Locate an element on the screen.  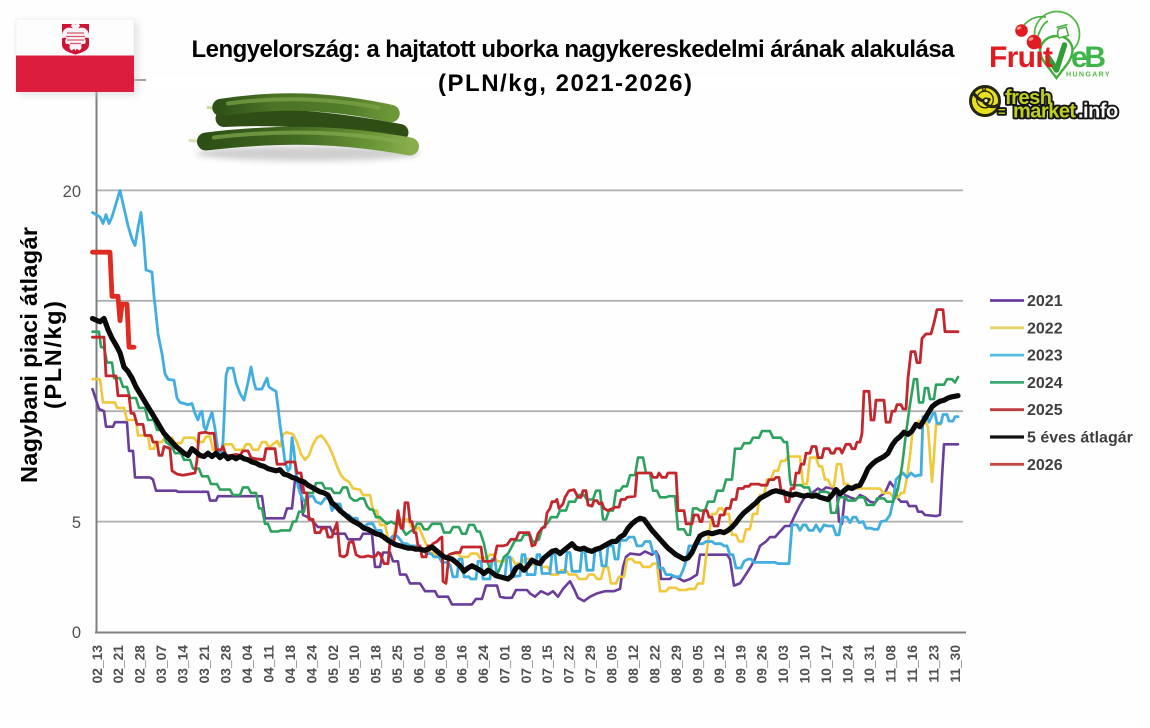
svg-text: 09_12 is located at coordinates (719, 664).